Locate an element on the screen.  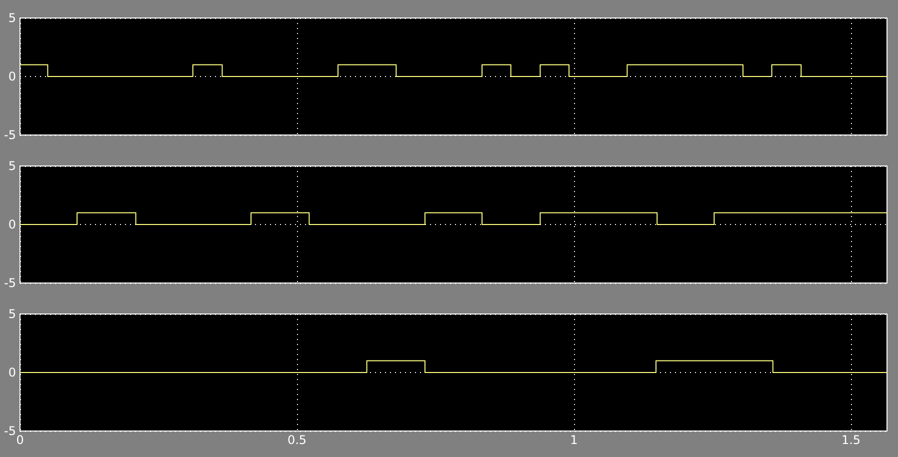
x-tick-label: 1.5 is located at coordinates (851, 440).